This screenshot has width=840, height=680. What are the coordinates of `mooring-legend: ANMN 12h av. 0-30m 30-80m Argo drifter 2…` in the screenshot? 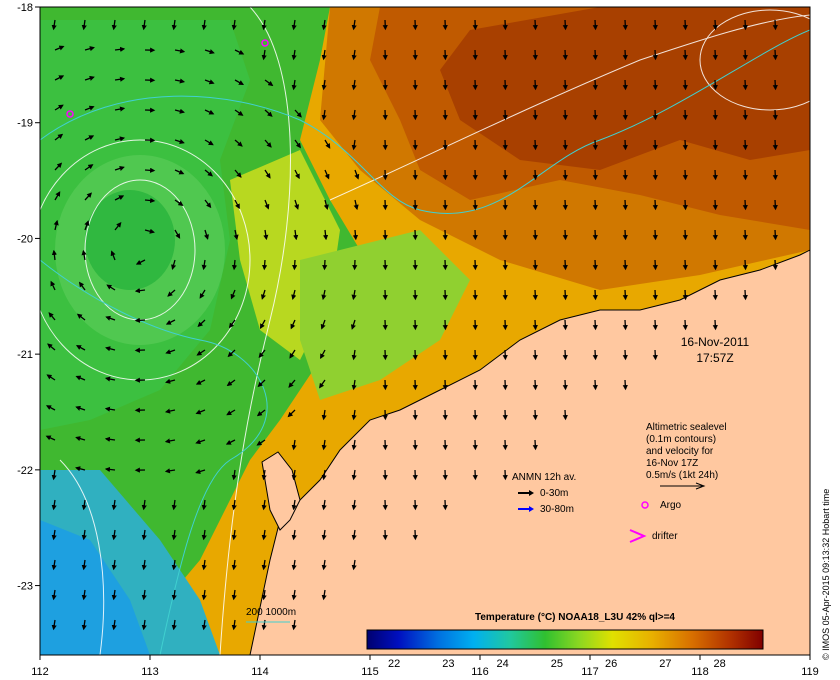 It's located at (464, 547).